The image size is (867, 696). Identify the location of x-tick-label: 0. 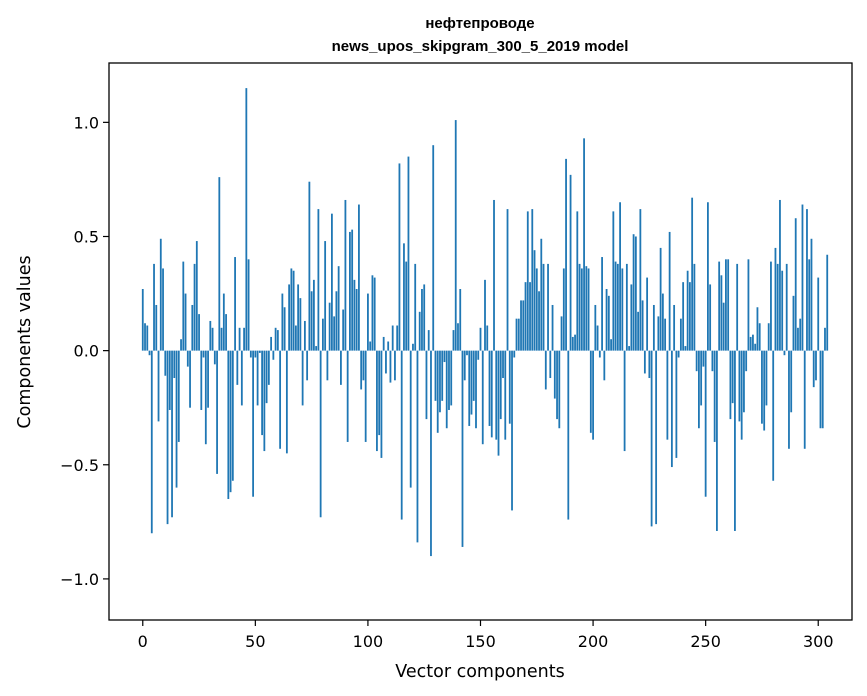
(143, 641).